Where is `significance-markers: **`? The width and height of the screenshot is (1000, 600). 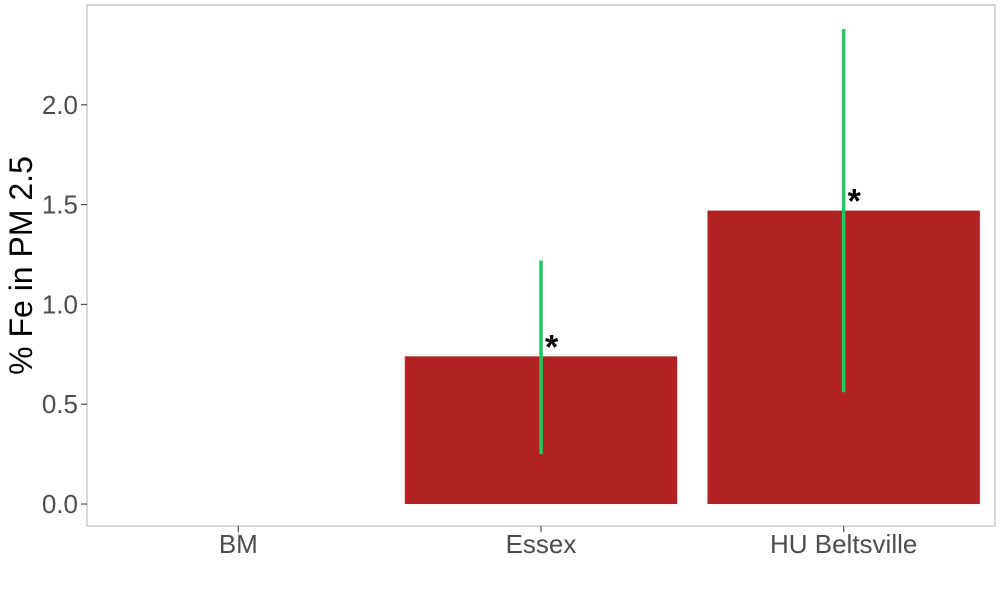 significance-markers: ** is located at coordinates (703, 275).